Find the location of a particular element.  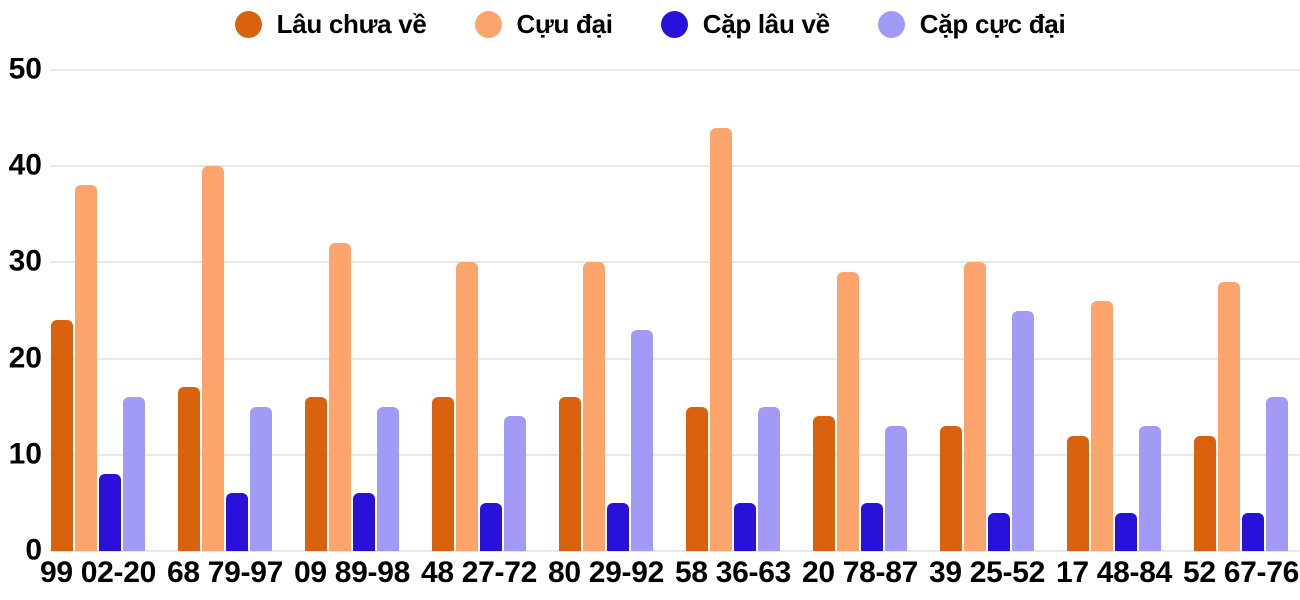

x-axis-tick-label: 80 29-92 is located at coordinates (606, 572).